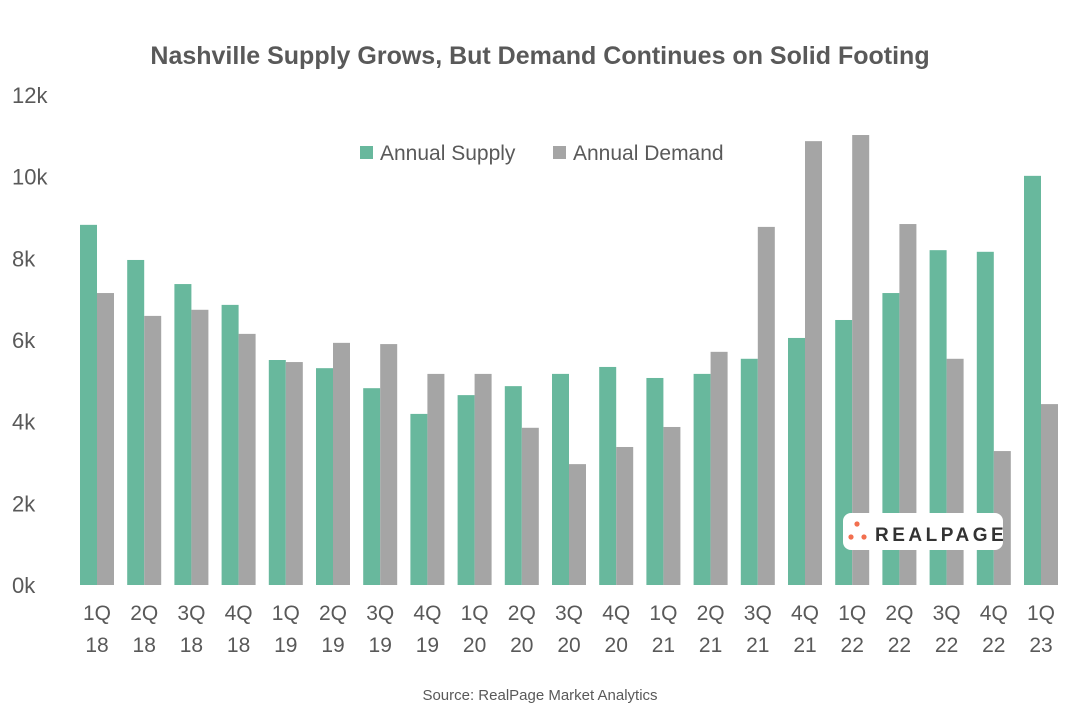 This screenshot has width=1080, height=725. Describe the element at coordinates (30, 95) in the screenshot. I see `y-tick-label: 12k` at that location.